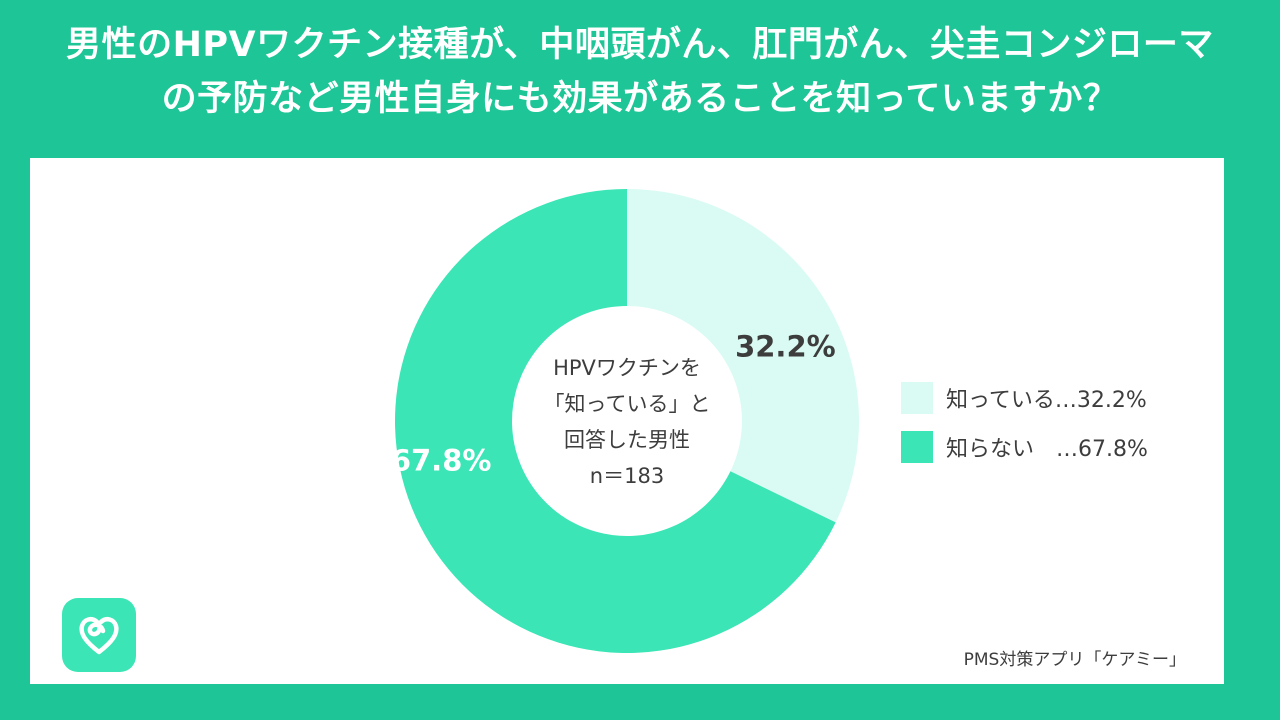 The height and width of the screenshot is (720, 1280). I want to click on center-text-line-1: HPVワクチンを, so click(627, 368).